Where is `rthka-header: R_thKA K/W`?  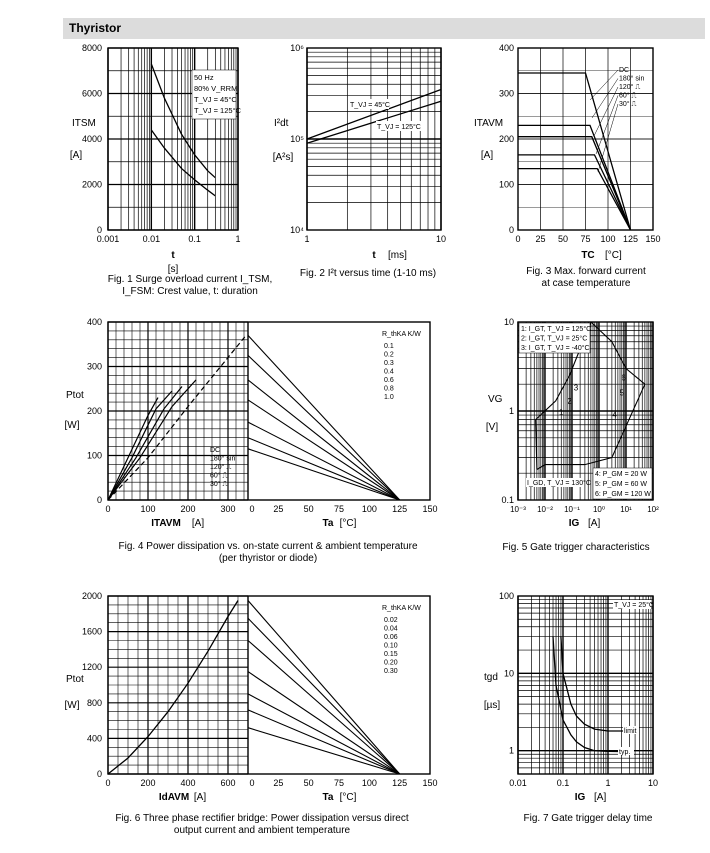 rthka-header: R_thKA K/W is located at coordinates (401, 608).